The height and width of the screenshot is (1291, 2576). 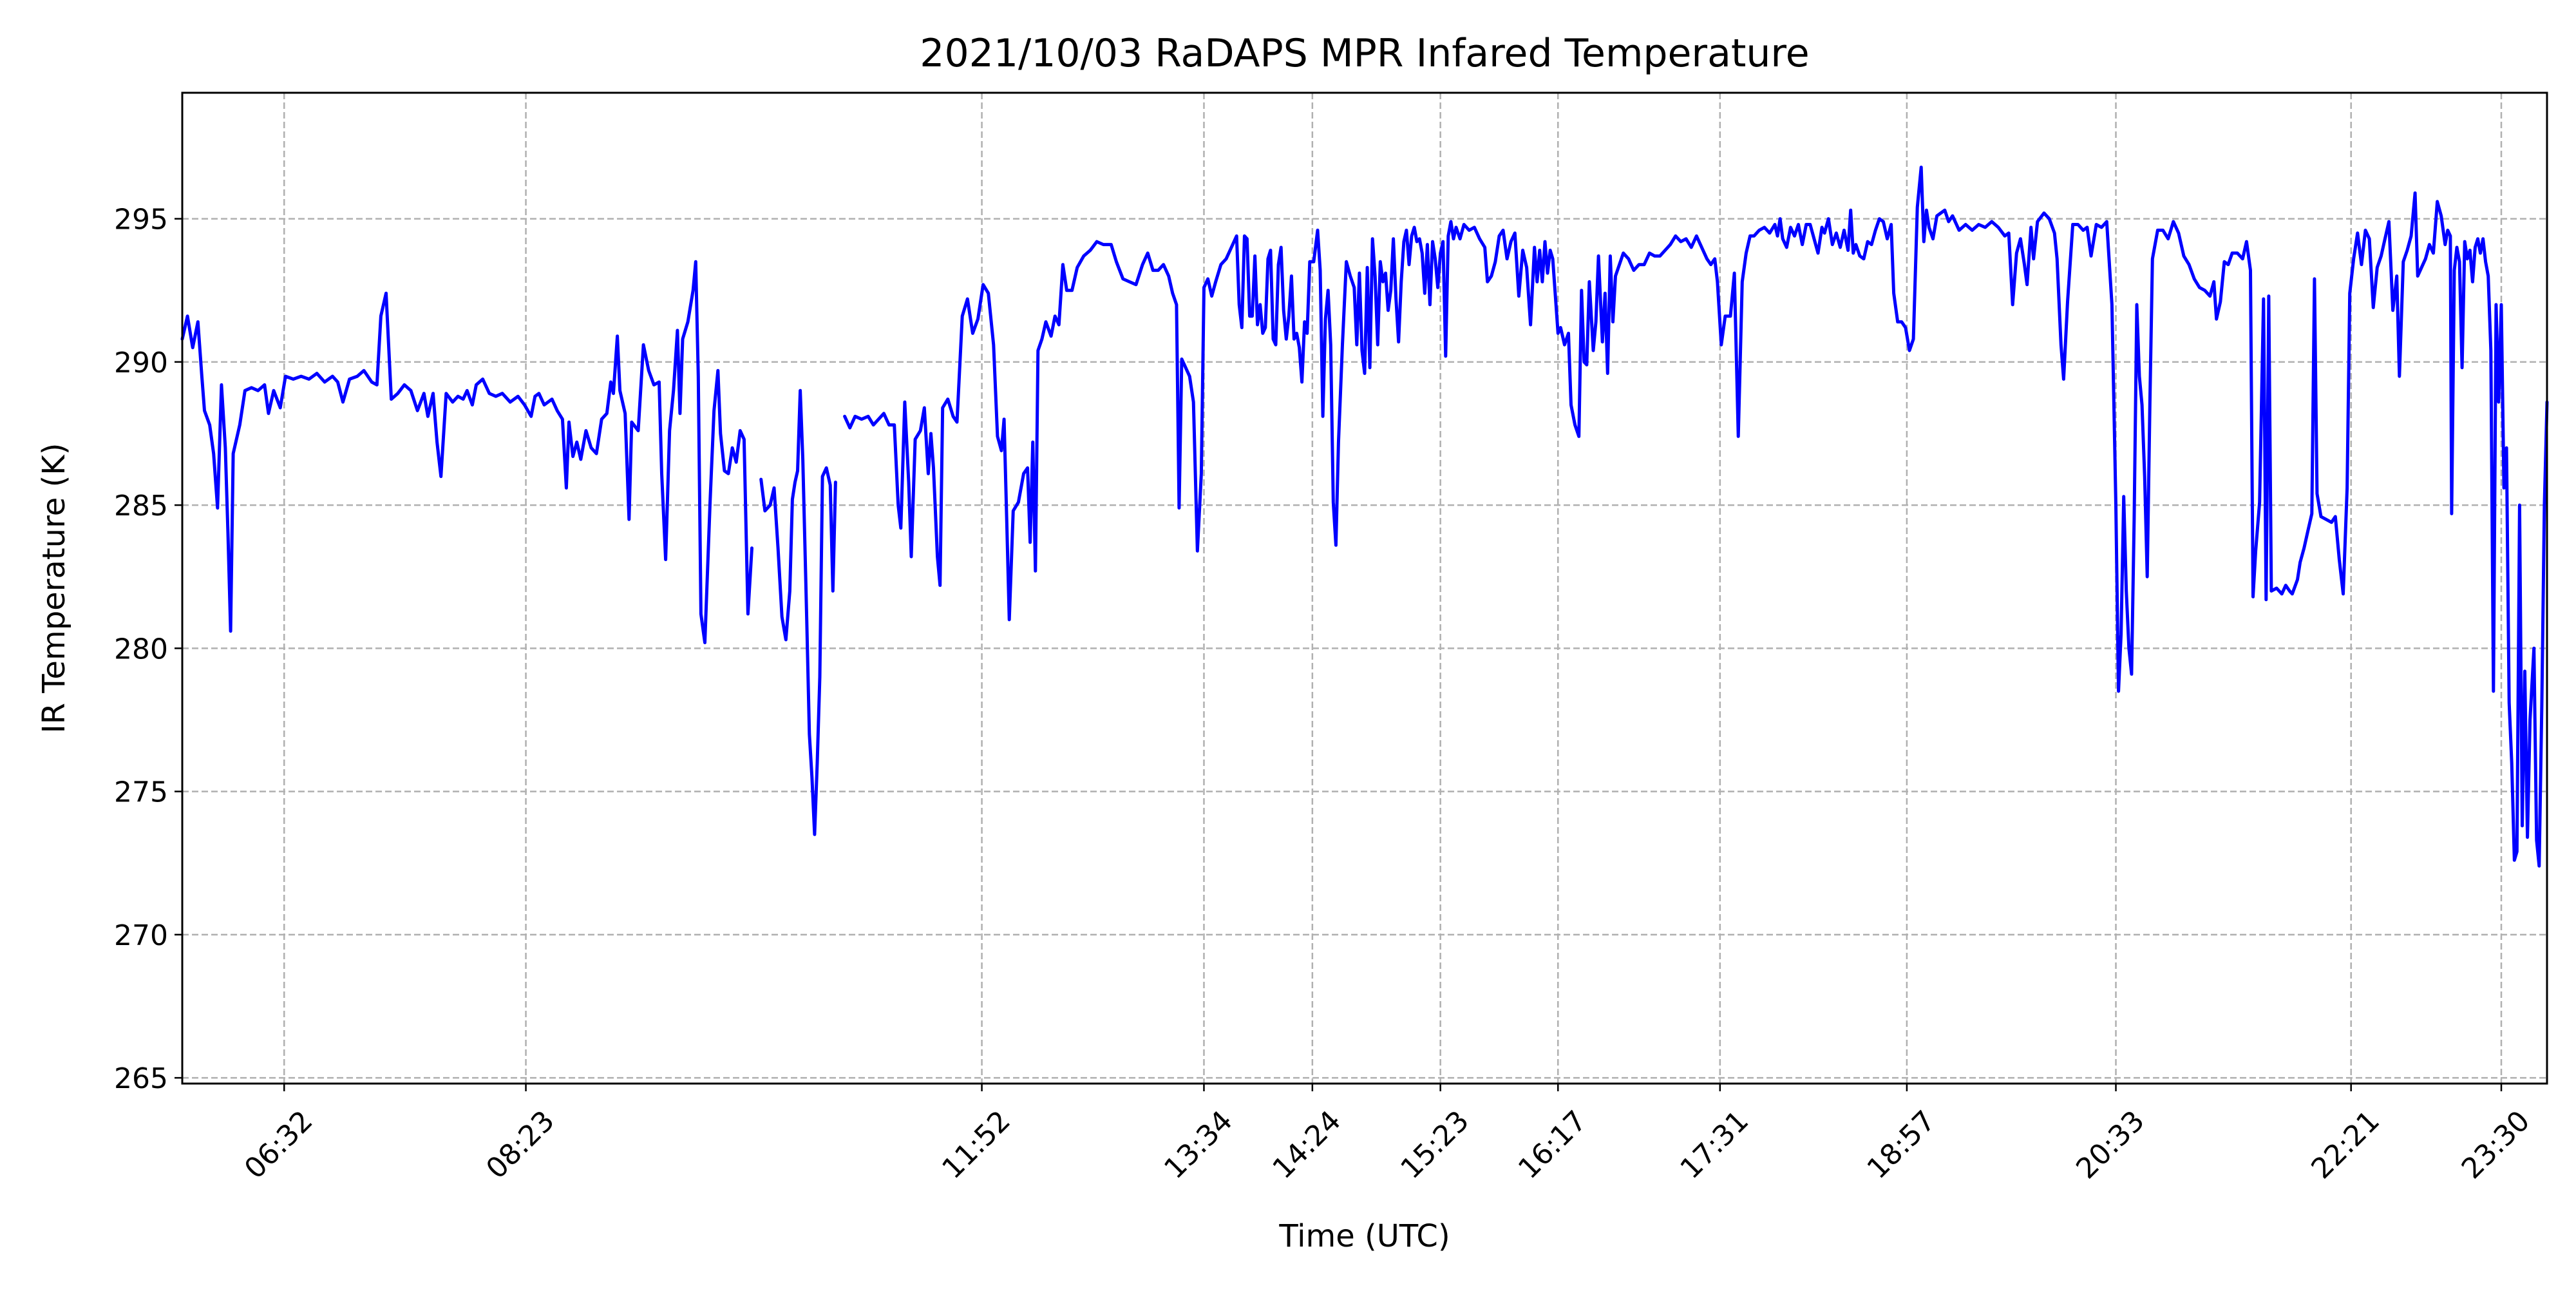 What do you see at coordinates (1364, 1236) in the screenshot?
I see `x-axis-label: Time (UTC)` at bounding box center [1364, 1236].